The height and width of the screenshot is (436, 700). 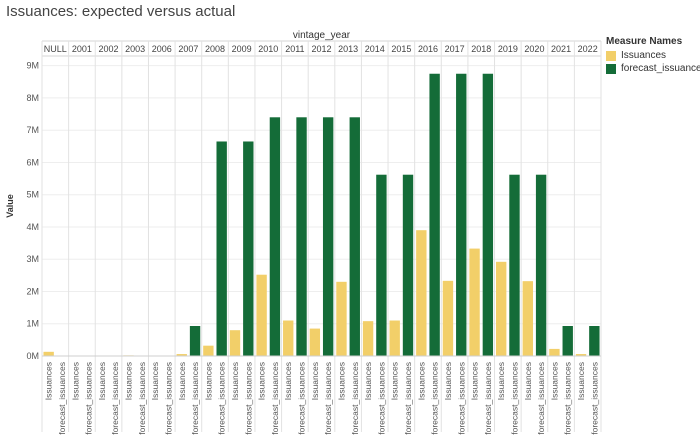 What do you see at coordinates (527, 318) in the screenshot?
I see `bar-issuances-2020` at bounding box center [527, 318].